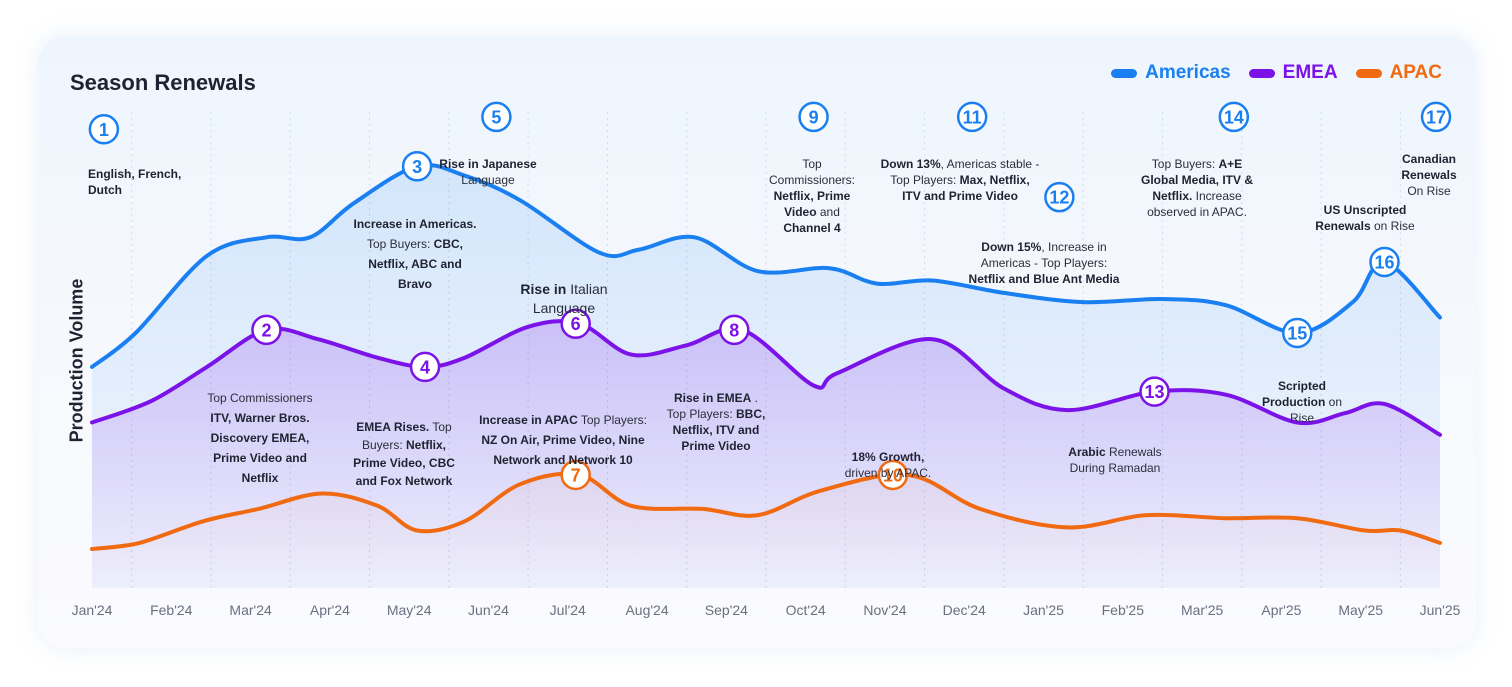 This screenshot has width=1512, height=687. I want to click on marker-6-circle, so click(575, 323).